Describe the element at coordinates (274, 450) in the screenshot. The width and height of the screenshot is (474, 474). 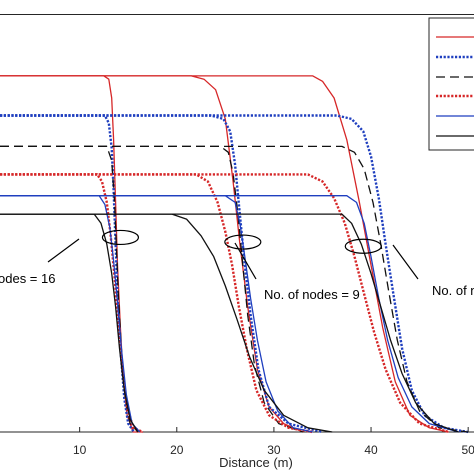
I see `x-tick-label: 30` at that location.